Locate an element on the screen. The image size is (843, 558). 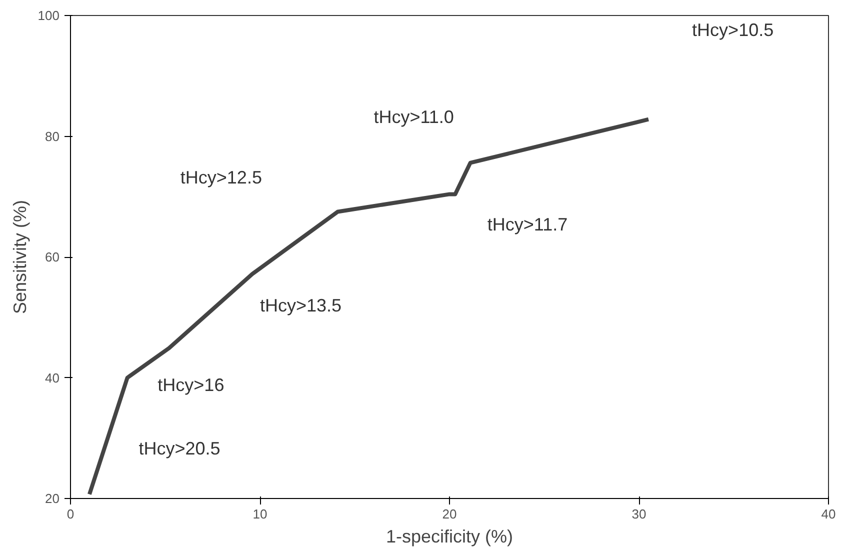
annotation: tHcy>10.5 is located at coordinates (733, 30).